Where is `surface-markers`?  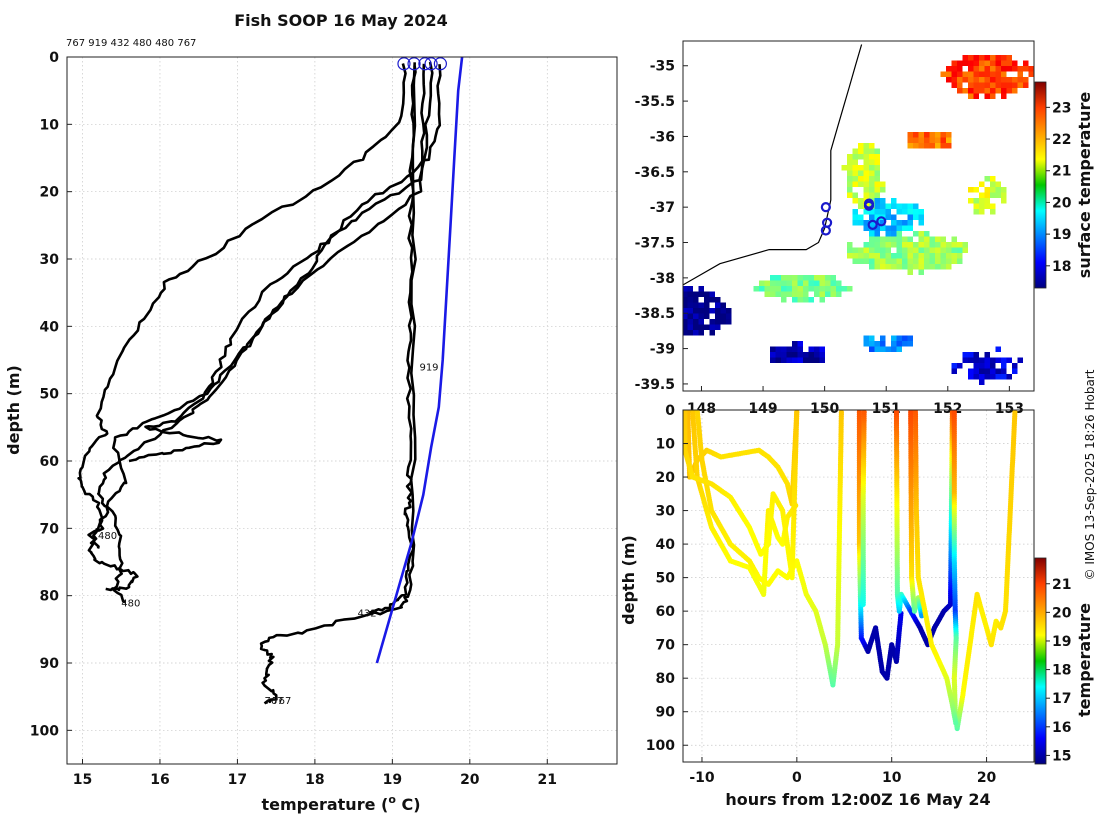 surface-markers is located at coordinates (422, 64).